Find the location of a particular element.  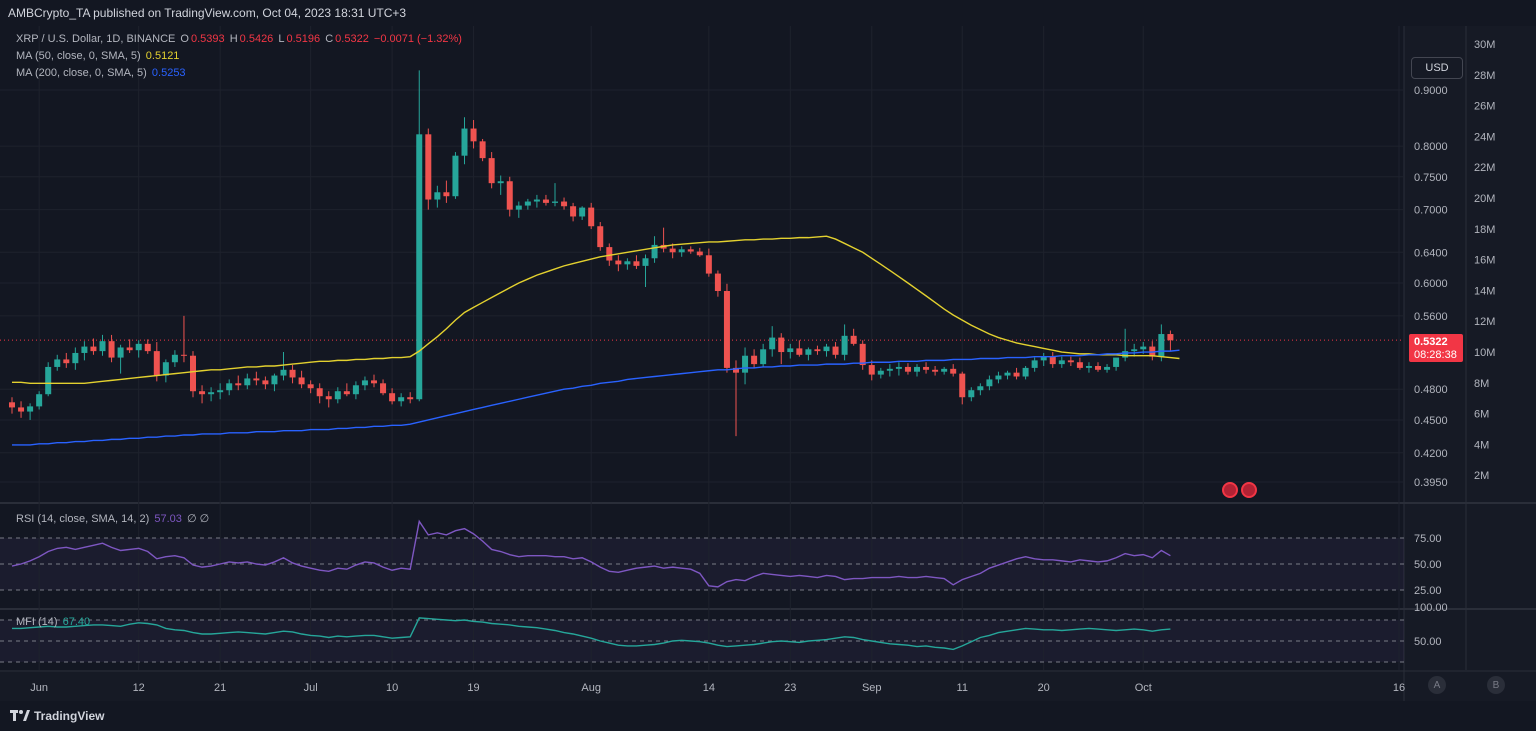

legend-ma200-row: MA (200, close, 0, SMA, 5) 0.5253 is located at coordinates (102, 73).